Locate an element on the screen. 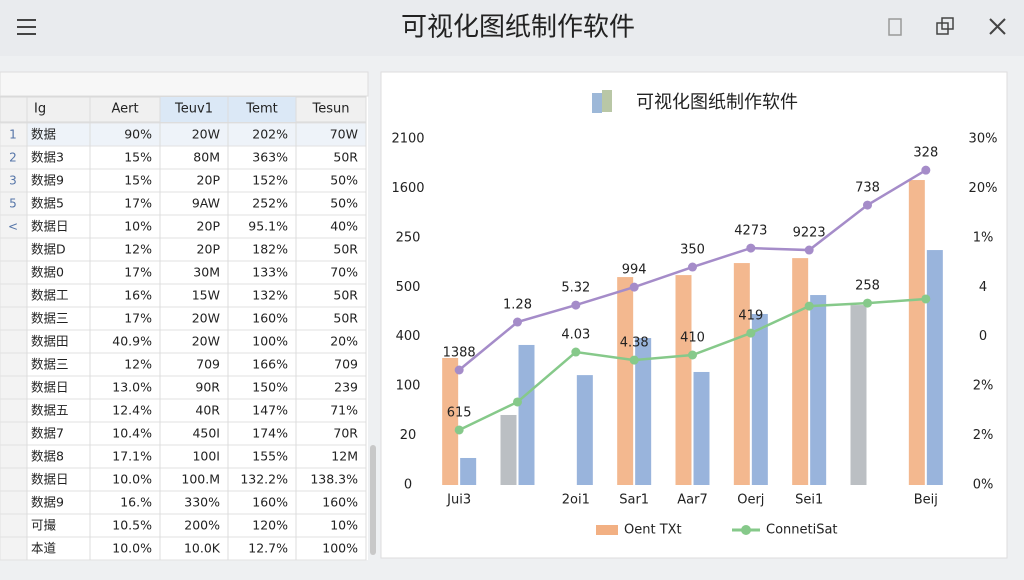  x-tick-label: 2oi1 is located at coordinates (576, 500).